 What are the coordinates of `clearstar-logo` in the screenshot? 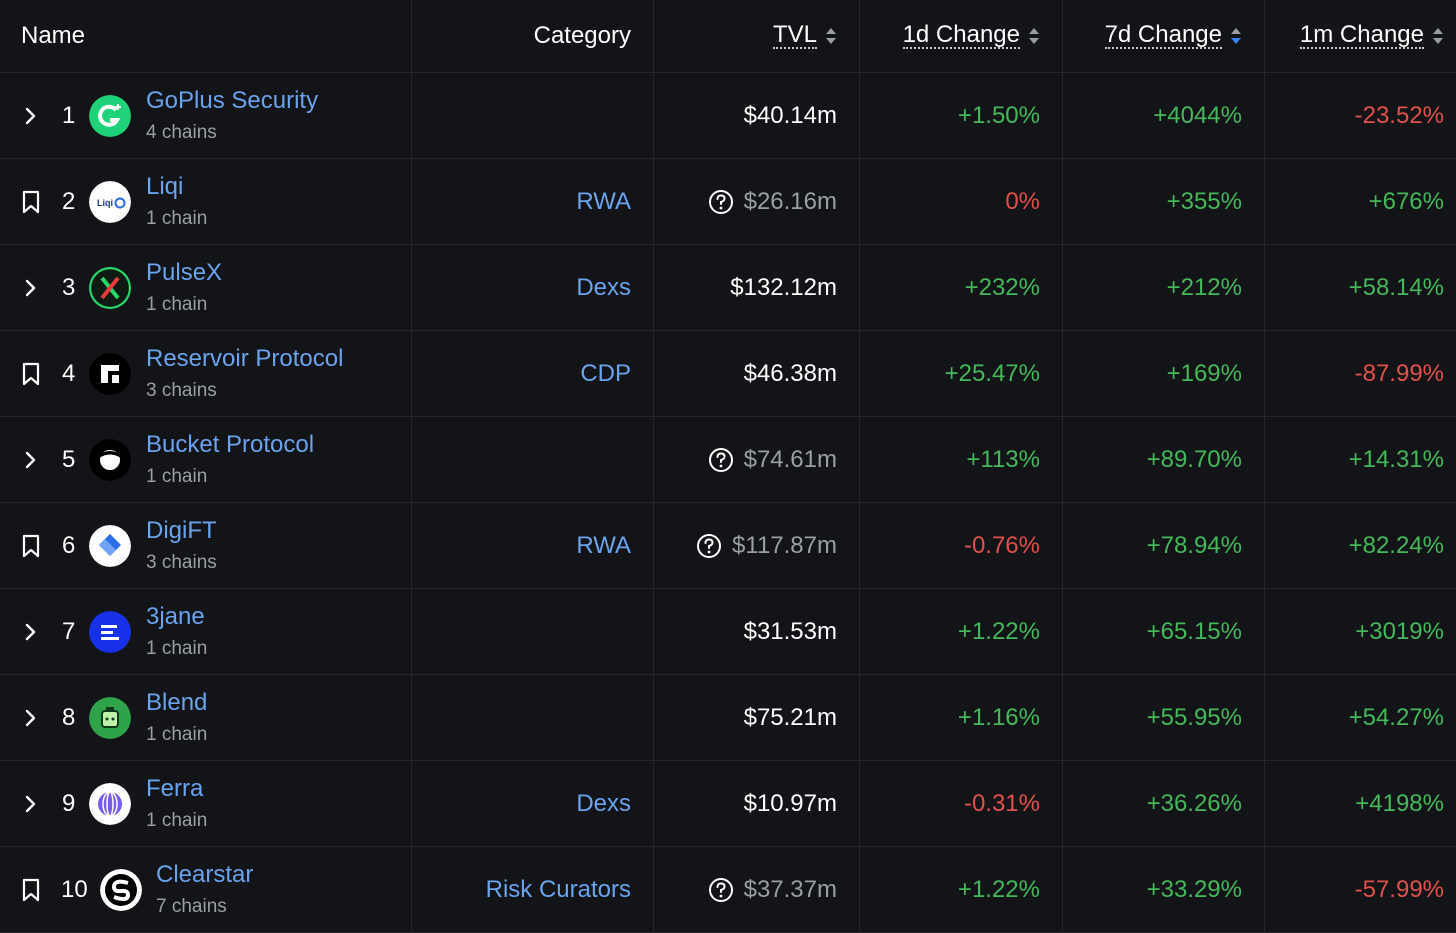 It's located at (121, 889).